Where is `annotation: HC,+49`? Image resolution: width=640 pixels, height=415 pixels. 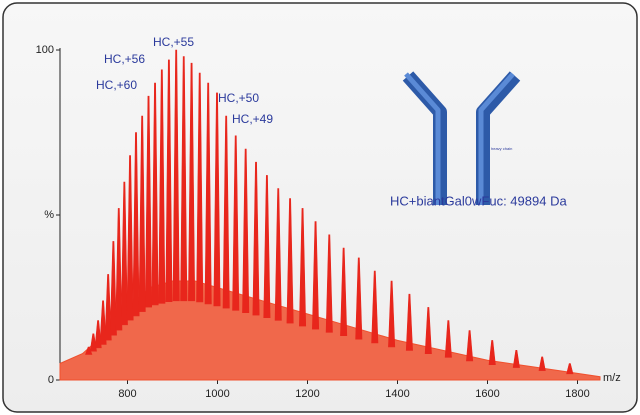
annotation: HC,+49 is located at coordinates (252, 119).